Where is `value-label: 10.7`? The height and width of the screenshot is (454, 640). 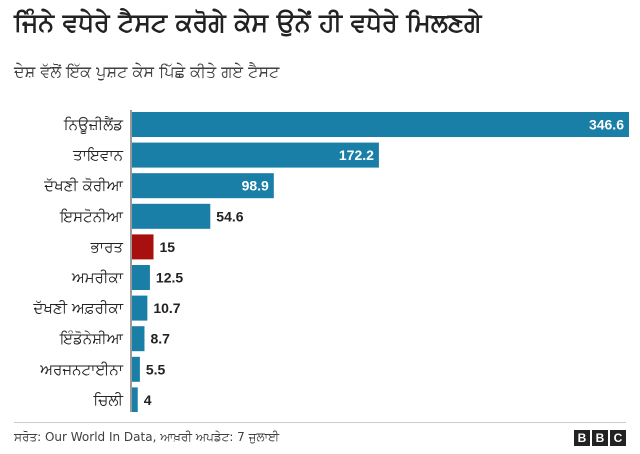
value-label: 10.7 is located at coordinates (166, 308).